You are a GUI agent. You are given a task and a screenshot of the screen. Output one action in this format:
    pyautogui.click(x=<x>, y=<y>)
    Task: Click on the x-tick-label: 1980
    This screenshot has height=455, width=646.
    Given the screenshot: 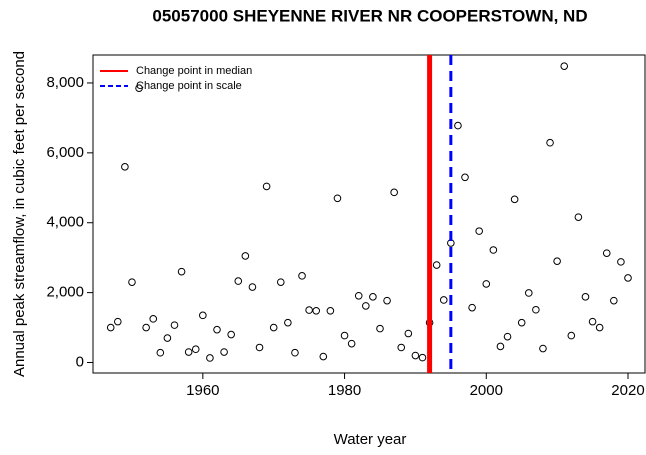 What is the action you would take?
    pyautogui.click(x=344, y=390)
    